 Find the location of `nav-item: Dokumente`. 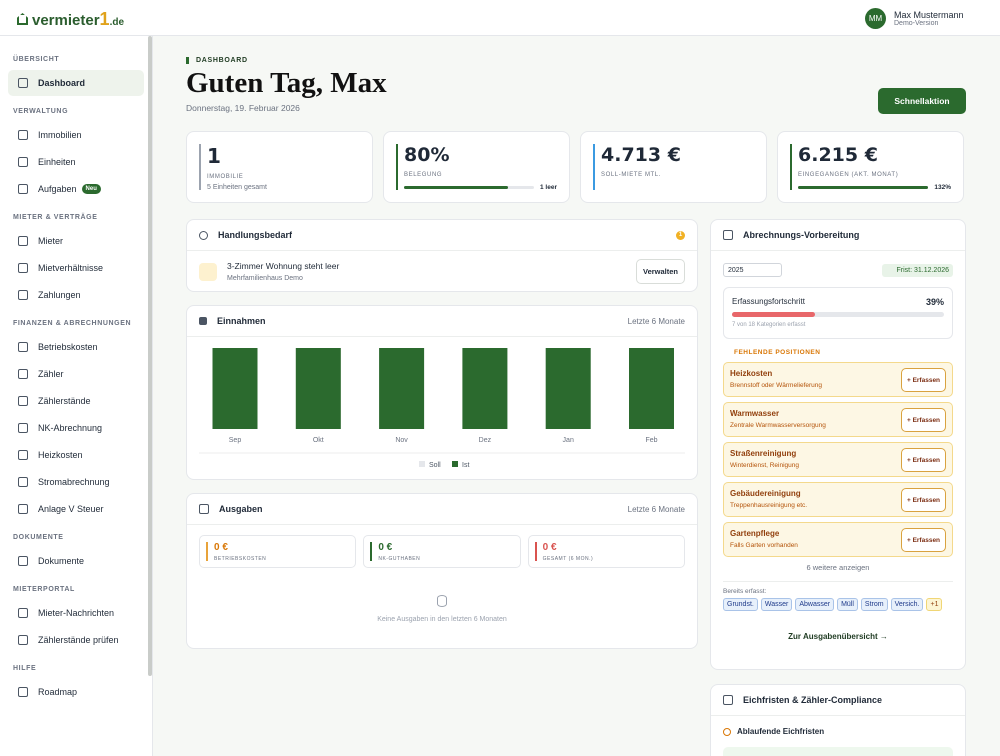

nav-item: Dokumente is located at coordinates (76, 561).